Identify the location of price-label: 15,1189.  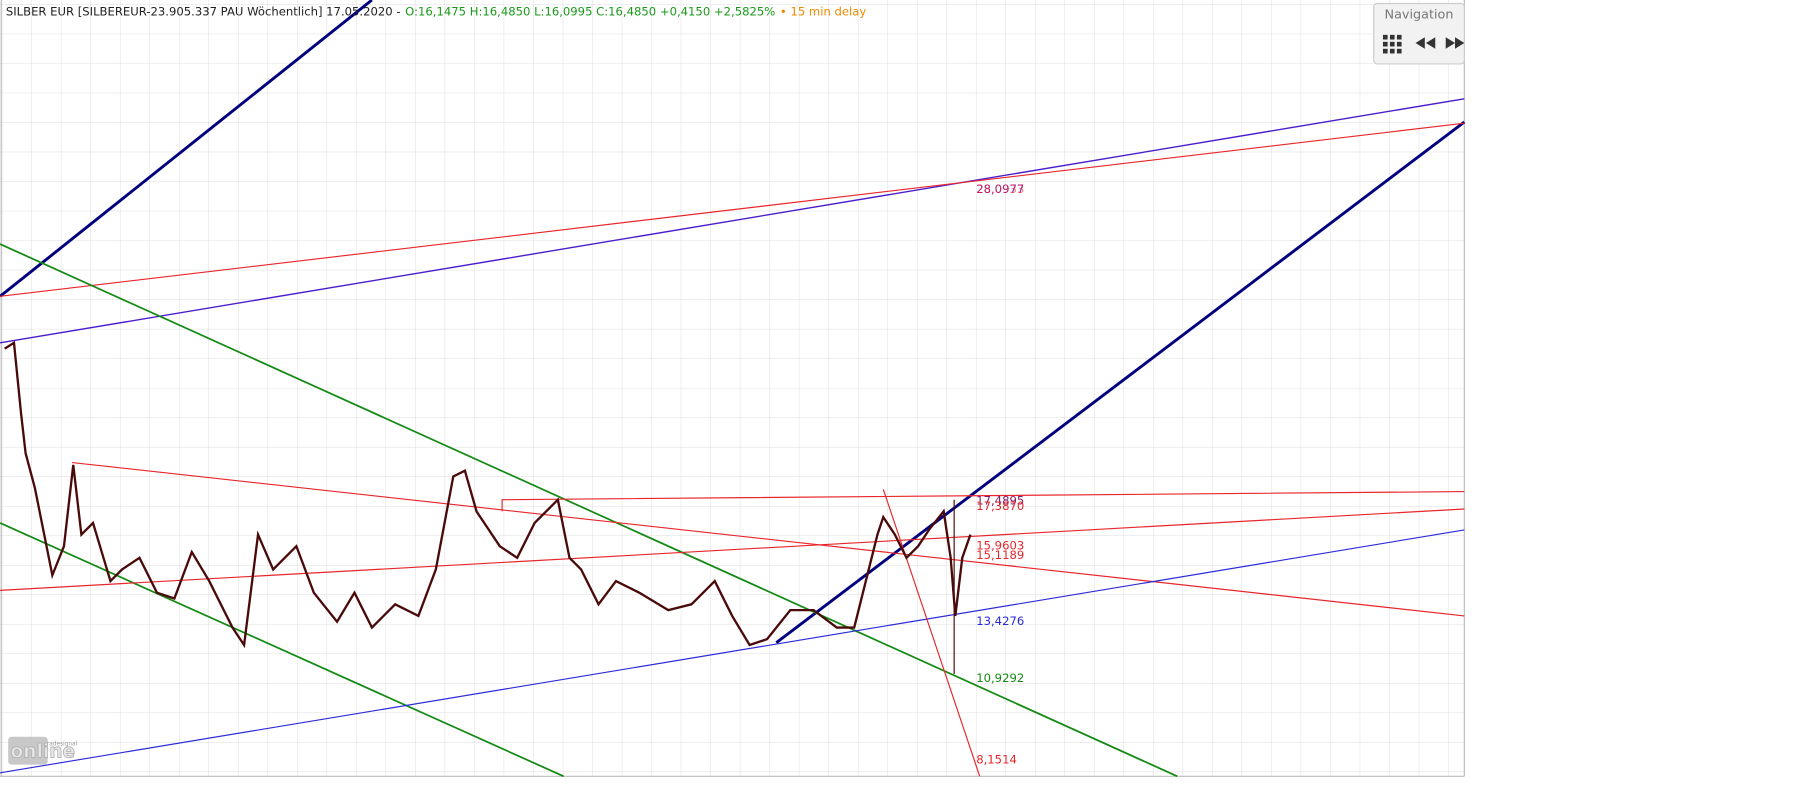
(1000, 555).